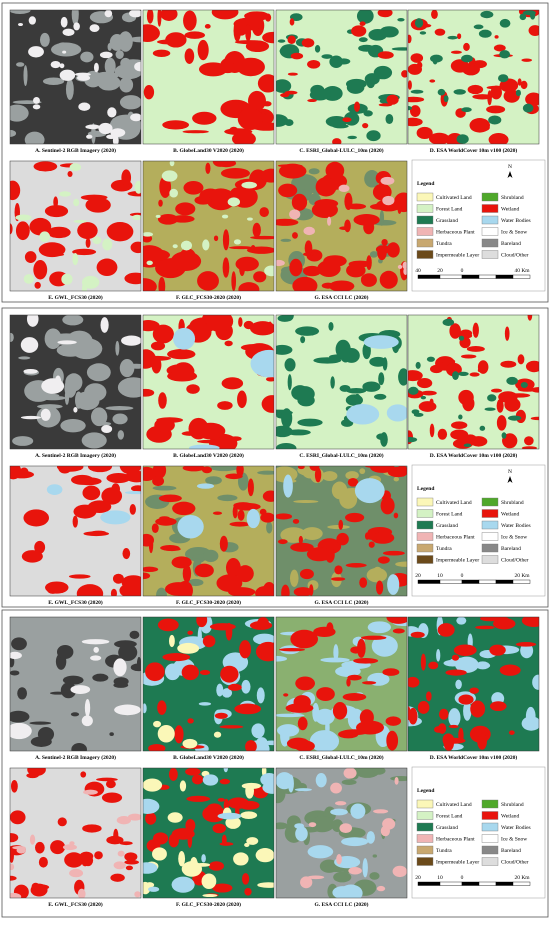 This screenshot has height=925, width=550. I want to click on map-caption: E. GWL_FCS30 (2020), so click(75, 297).